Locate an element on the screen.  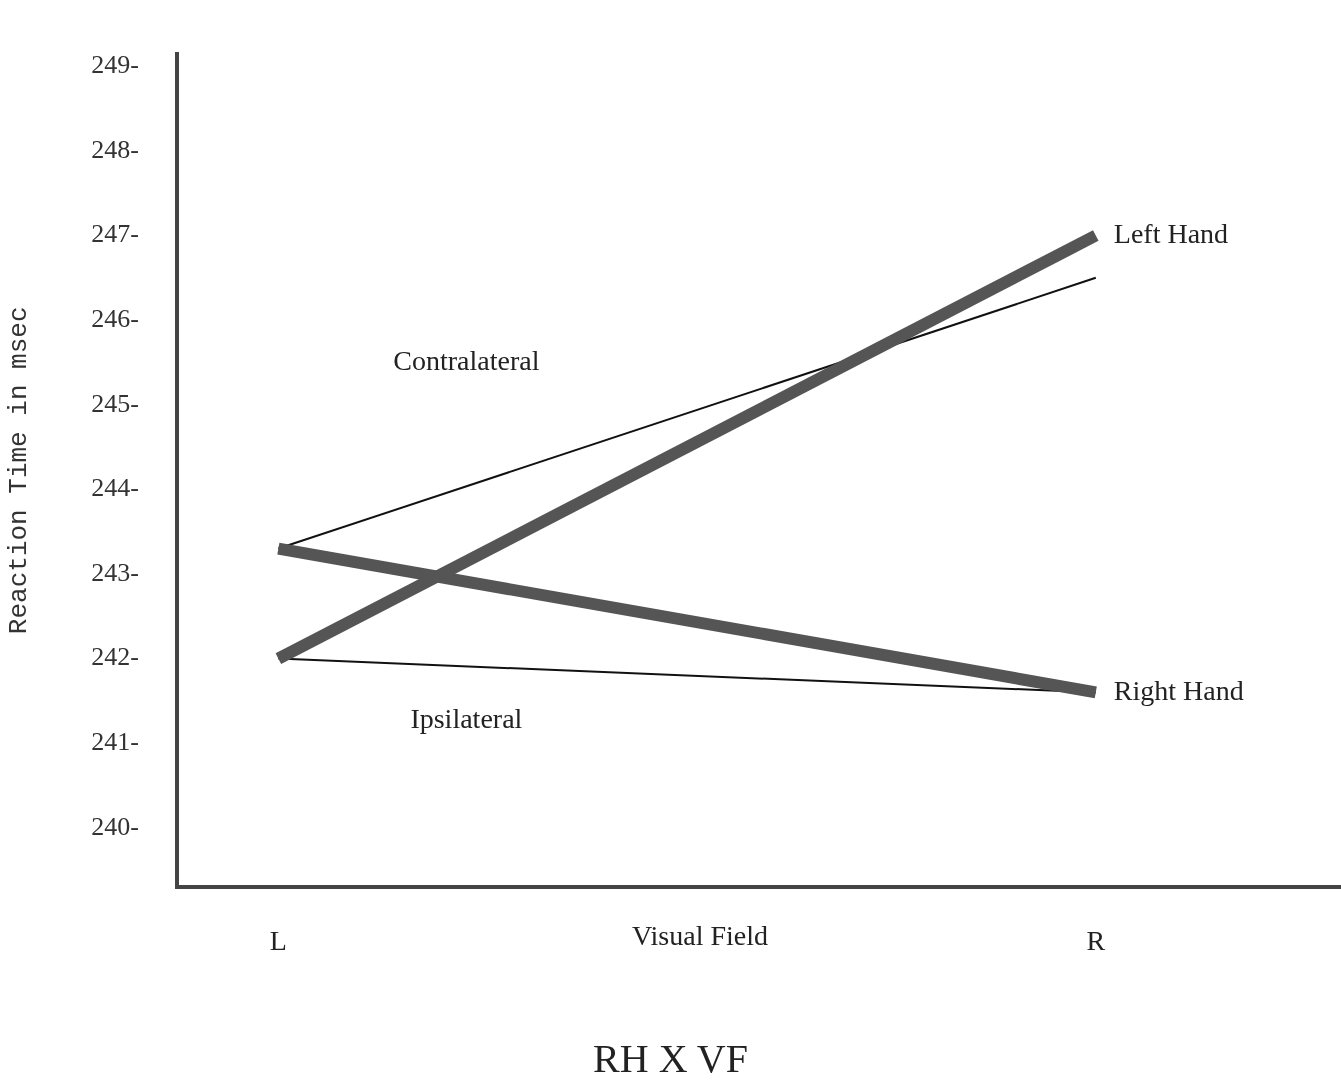
y-tick-label: 249- is located at coordinates (115, 65).